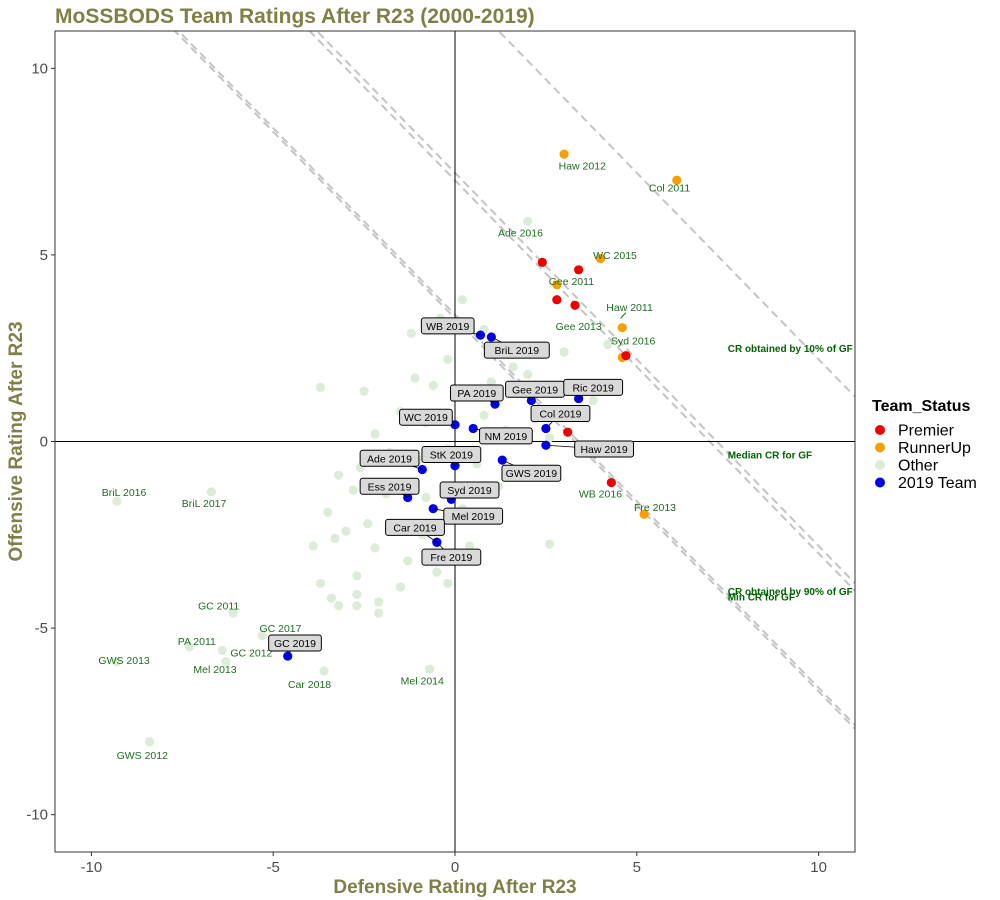 The width and height of the screenshot is (1000, 900). Describe the element at coordinates (455, 867) in the screenshot. I see `x-tick-label: 0` at that location.